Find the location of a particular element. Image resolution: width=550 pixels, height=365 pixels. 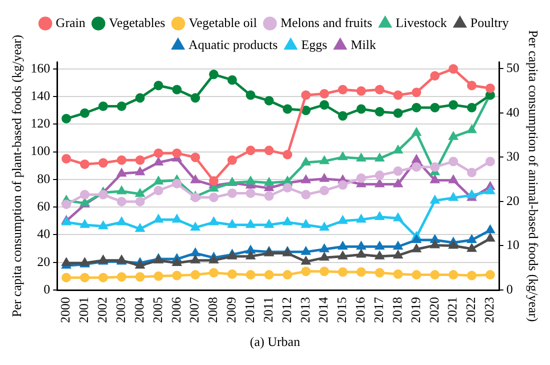

y2-tick-label: 30 is located at coordinates (513, 156).